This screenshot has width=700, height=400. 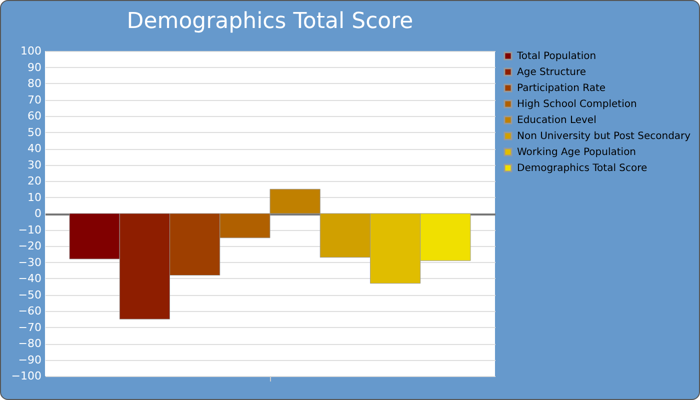 What do you see at coordinates (551, 72) in the screenshot?
I see `legend-label: Age Structure` at bounding box center [551, 72].